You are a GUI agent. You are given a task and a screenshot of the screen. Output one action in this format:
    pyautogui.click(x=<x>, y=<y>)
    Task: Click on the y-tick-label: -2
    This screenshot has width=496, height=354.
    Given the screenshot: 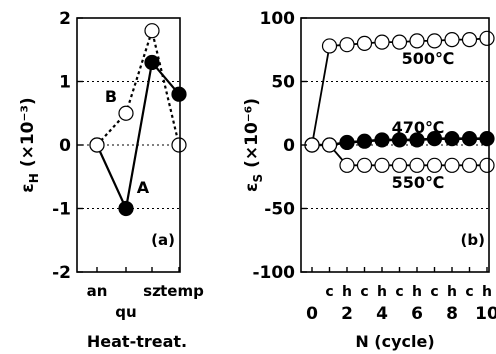 What is the action you would take?
    pyautogui.click(x=61, y=273)
    